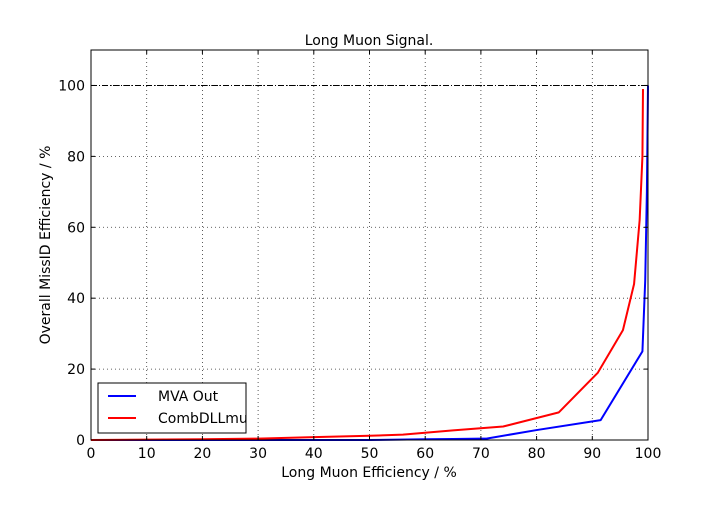 The width and height of the screenshot is (720, 508). Describe the element at coordinates (648, 454) in the screenshot. I see `x-tick-label: 100` at that location.